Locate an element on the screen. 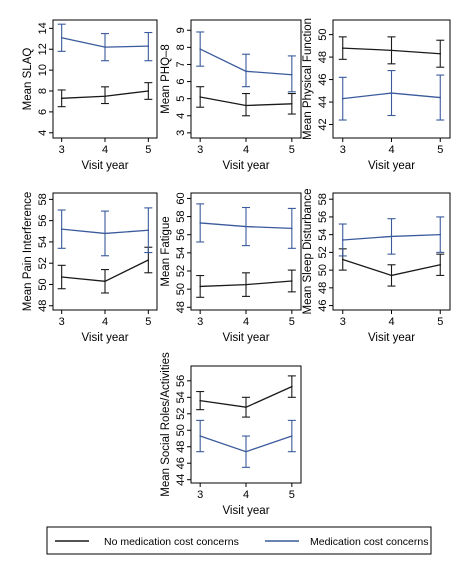  y-tick-label: 10 is located at coordinates (43, 70).